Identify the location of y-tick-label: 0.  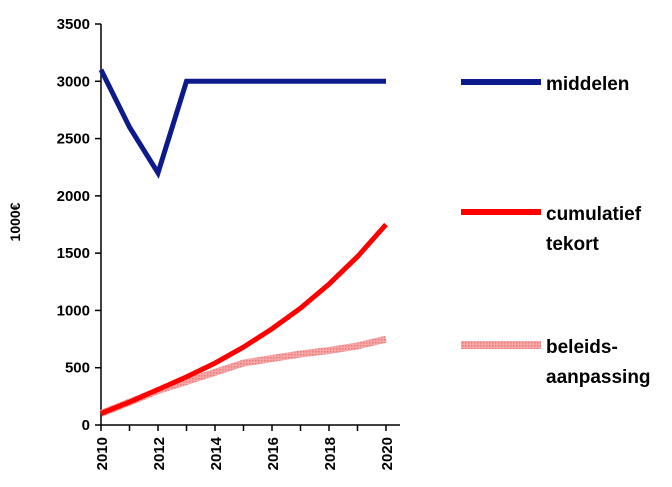
(86, 425).